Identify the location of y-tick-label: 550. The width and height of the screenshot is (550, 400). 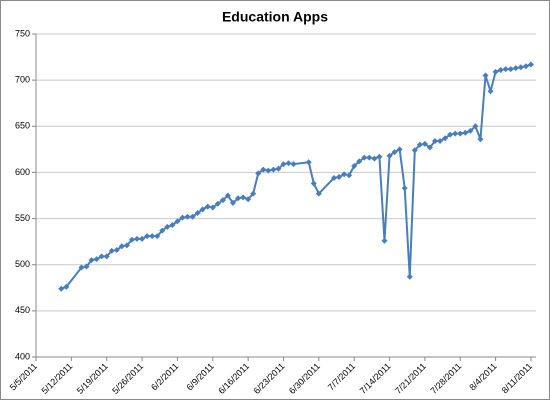
(22, 218).